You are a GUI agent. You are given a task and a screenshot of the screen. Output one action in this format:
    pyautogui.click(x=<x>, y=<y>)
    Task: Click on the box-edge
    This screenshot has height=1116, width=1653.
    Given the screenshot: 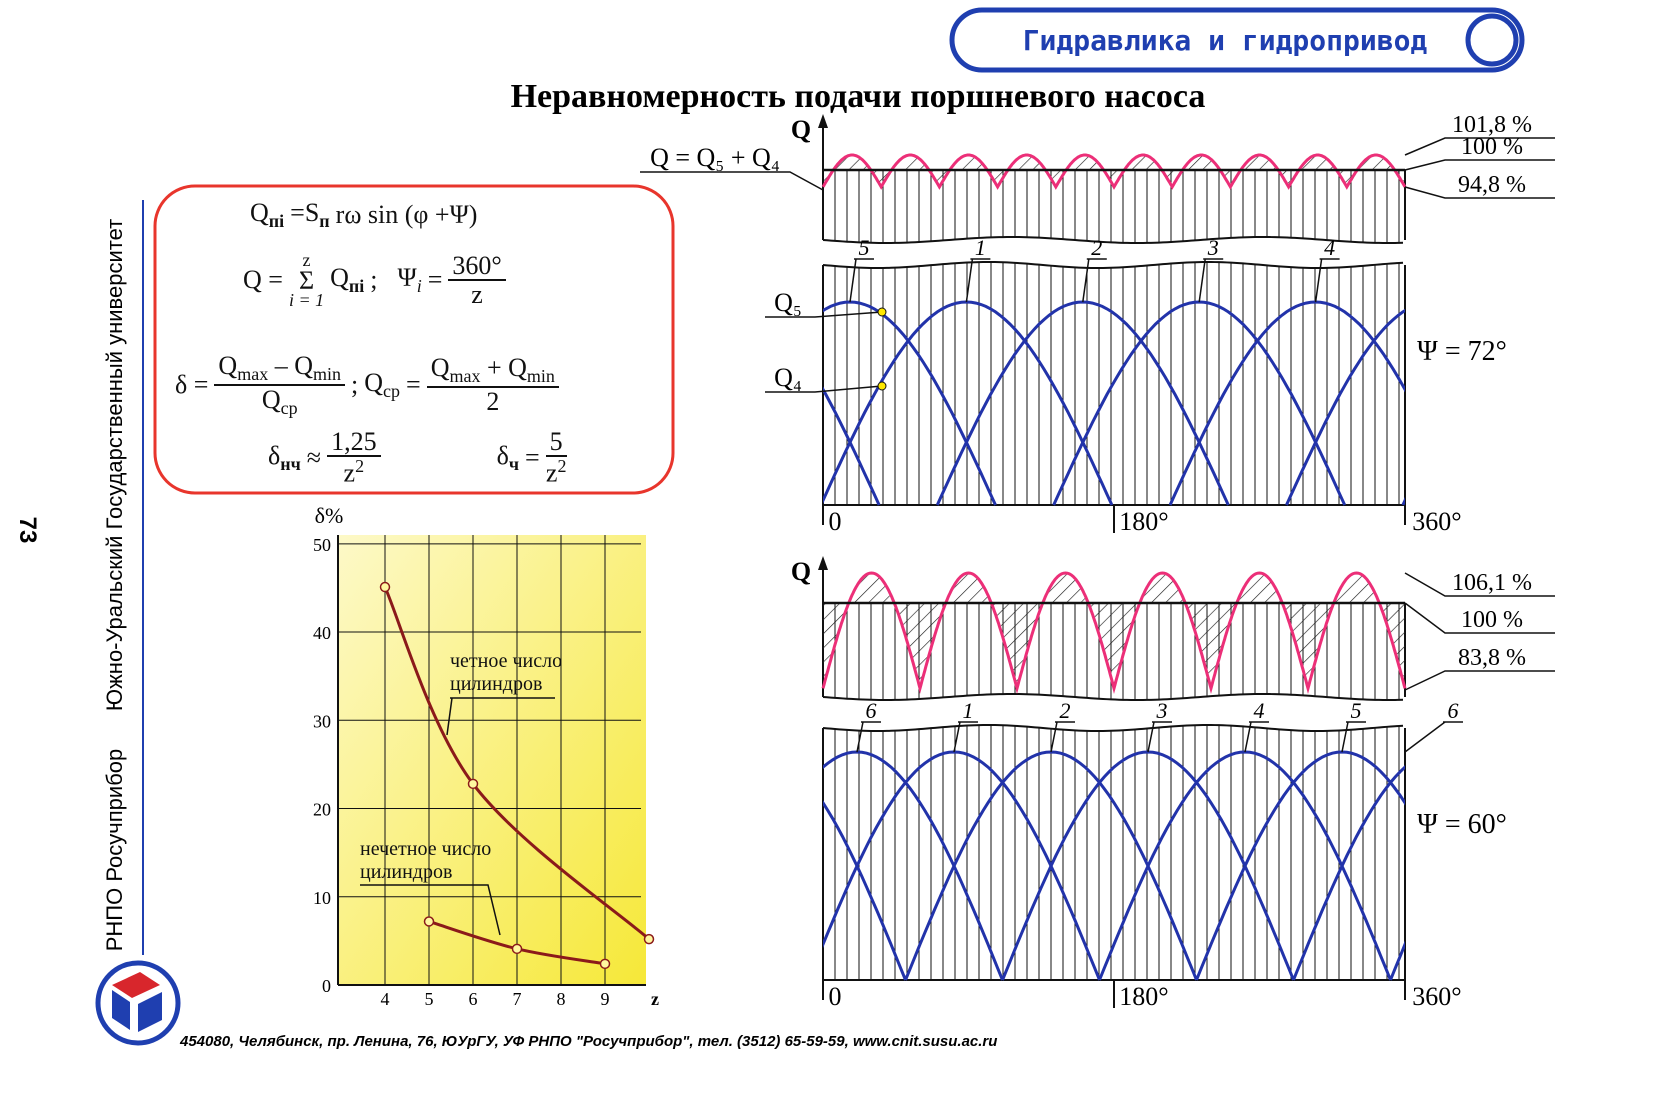 What is the action you would take?
    pyautogui.click(x=1113, y=696)
    